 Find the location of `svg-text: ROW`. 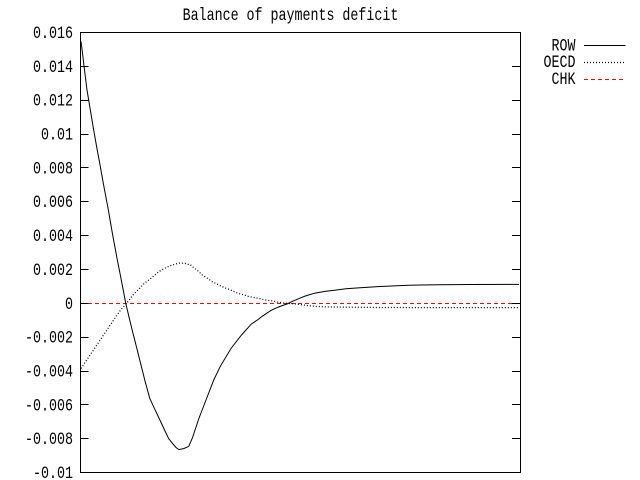

svg-text: ROW is located at coordinates (564, 46).